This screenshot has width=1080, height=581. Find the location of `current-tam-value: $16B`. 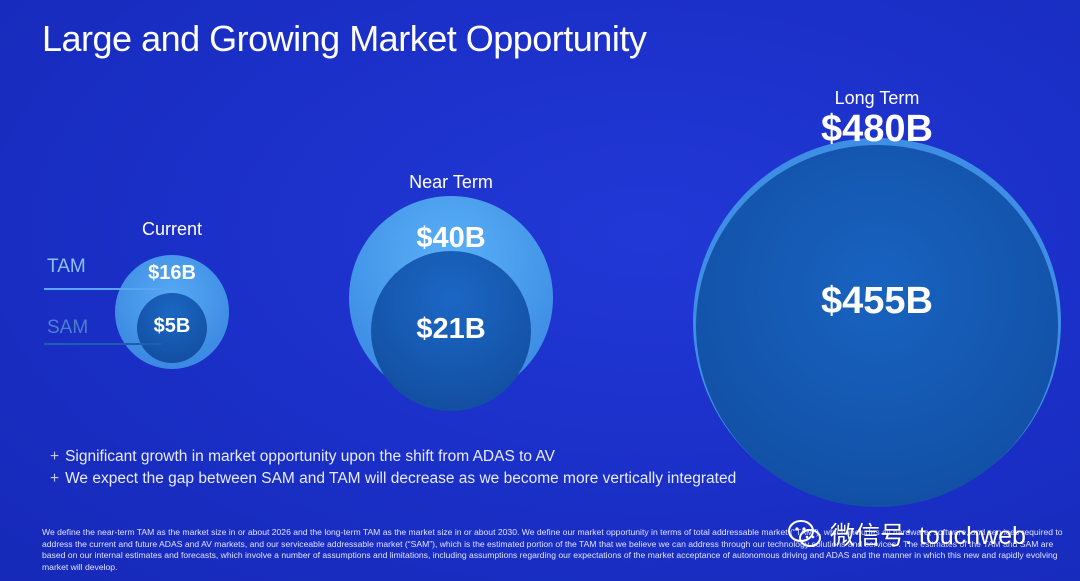

current-tam-value: $16B is located at coordinates (172, 273).